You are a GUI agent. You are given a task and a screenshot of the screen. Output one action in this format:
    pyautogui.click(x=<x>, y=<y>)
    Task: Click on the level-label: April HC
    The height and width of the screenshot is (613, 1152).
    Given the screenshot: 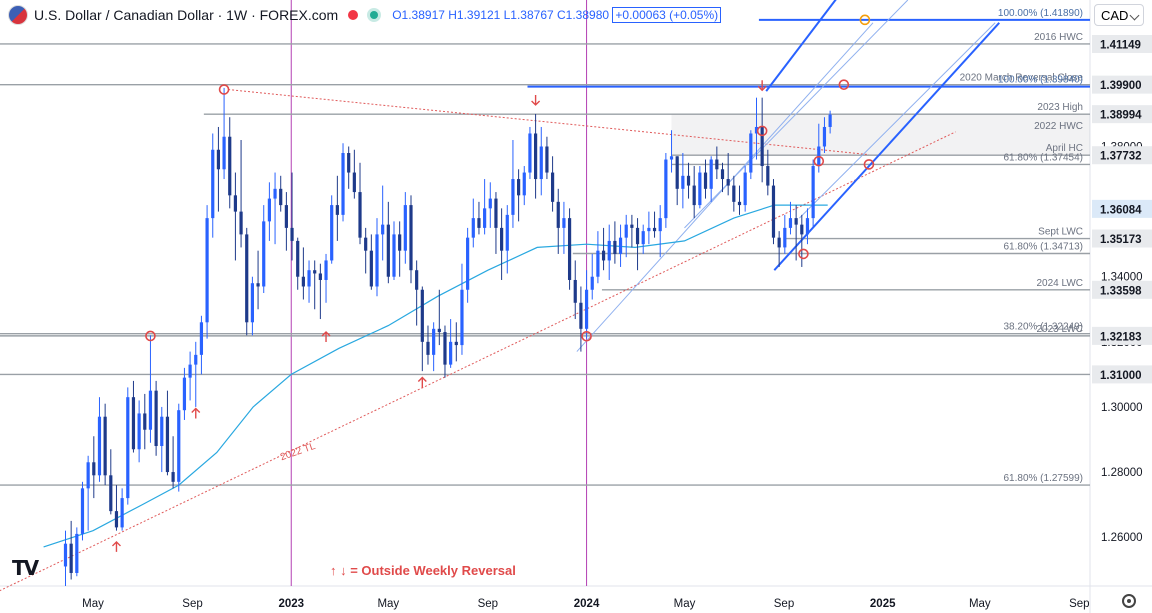 What is the action you would take?
    pyautogui.click(x=1064, y=148)
    